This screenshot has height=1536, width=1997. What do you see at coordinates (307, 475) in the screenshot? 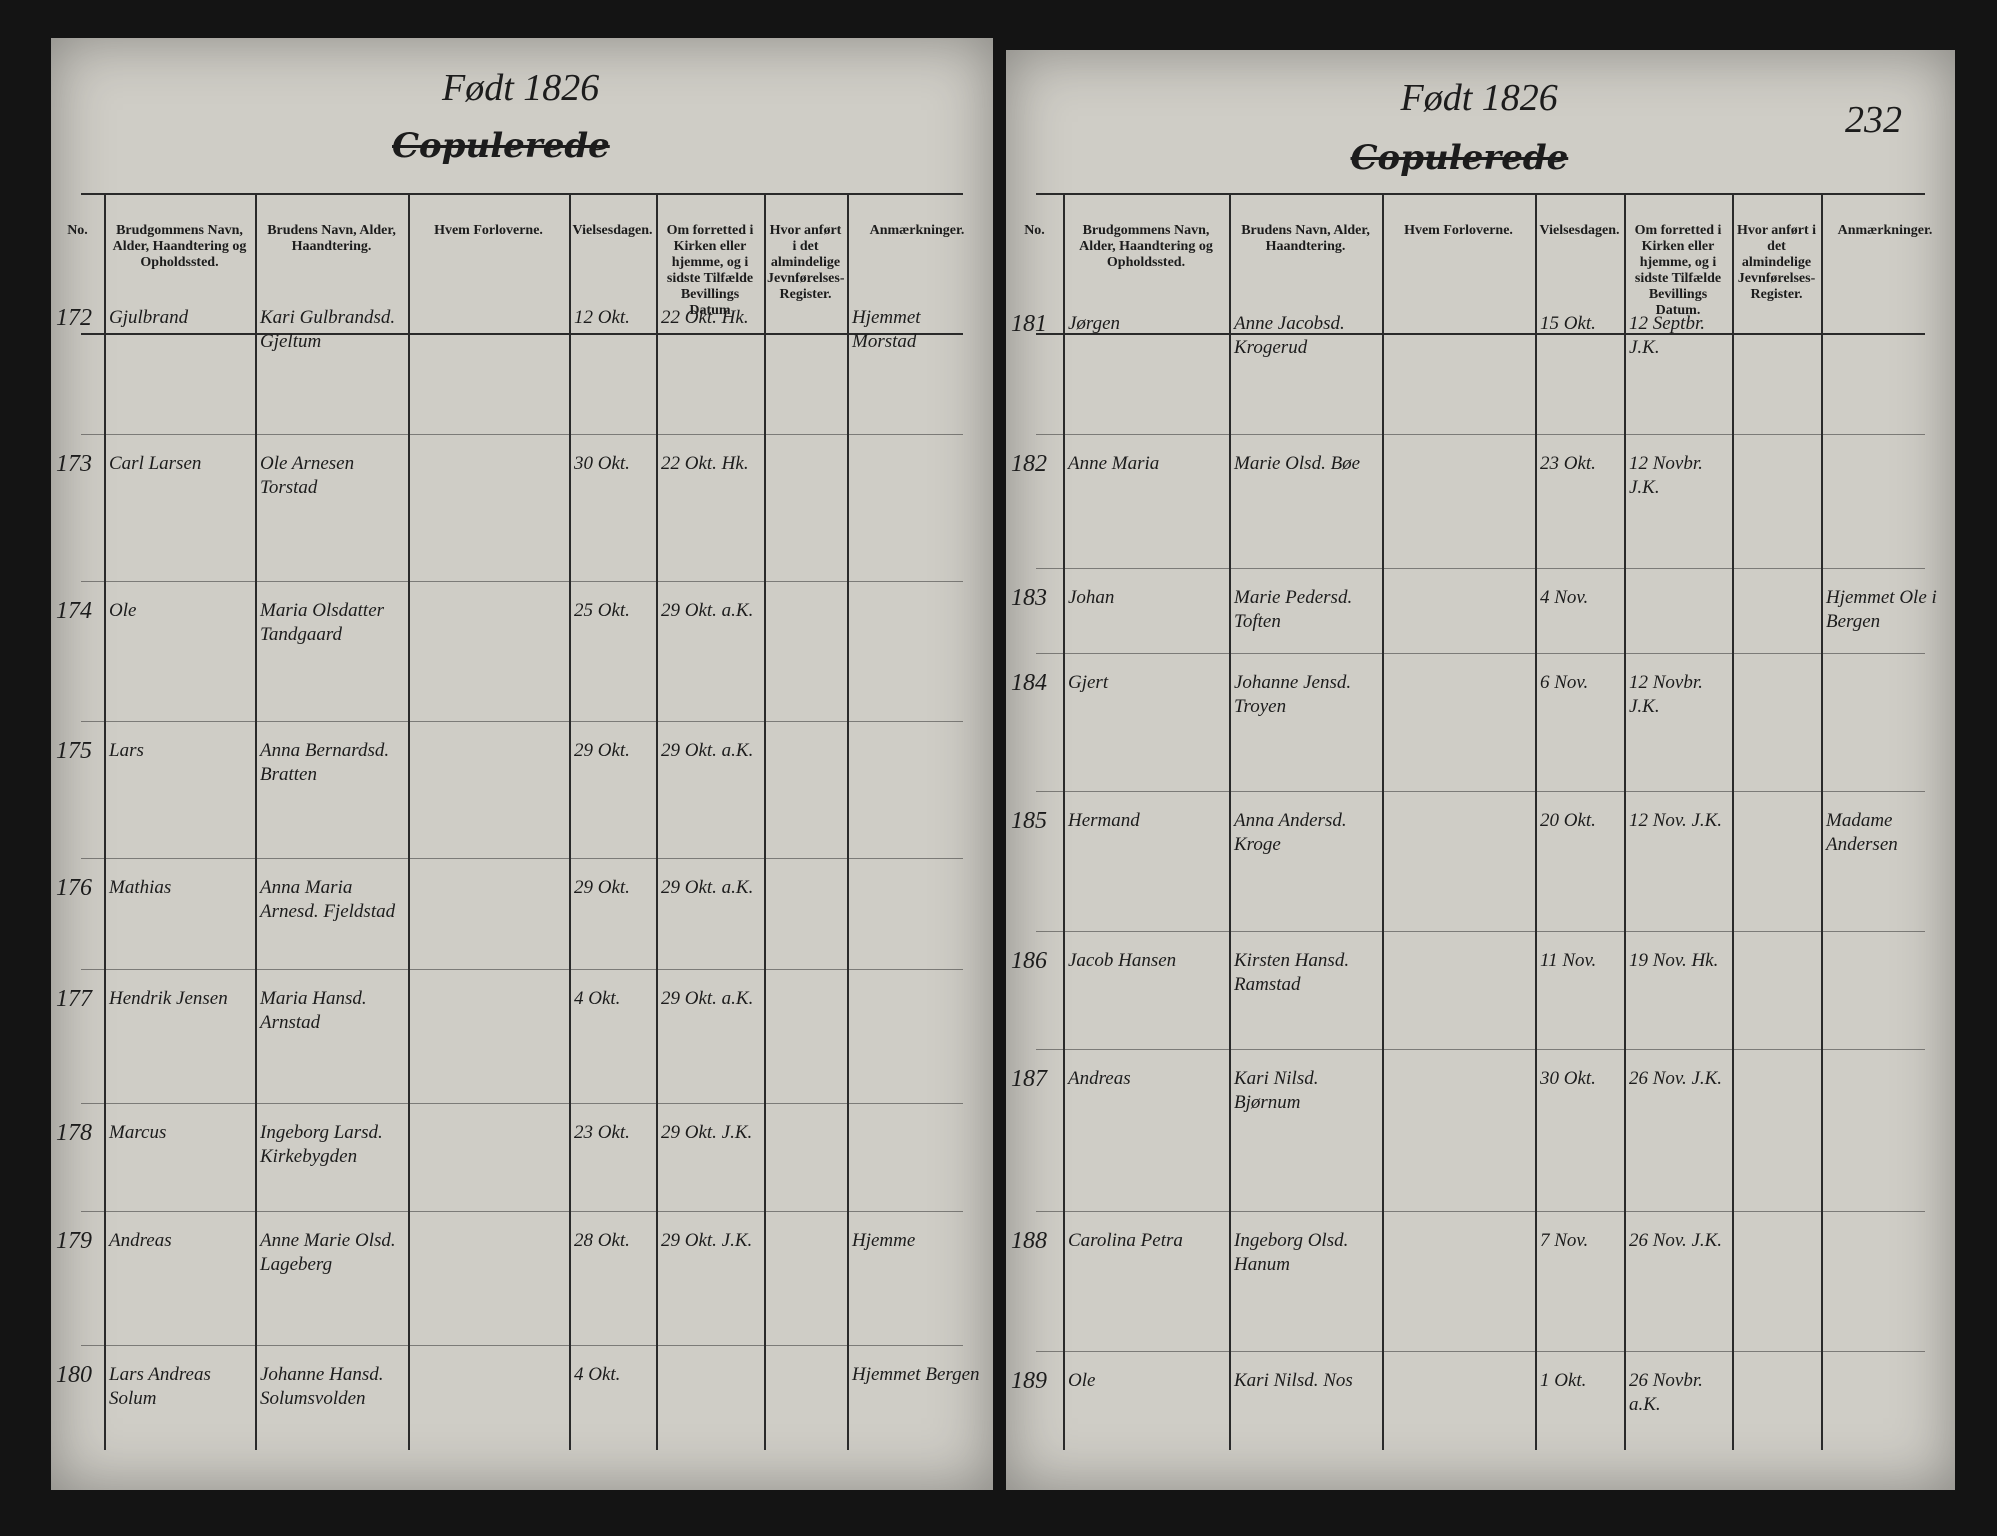
I see `entry-bride: Ole Arnesen Torstad` at bounding box center [307, 475].